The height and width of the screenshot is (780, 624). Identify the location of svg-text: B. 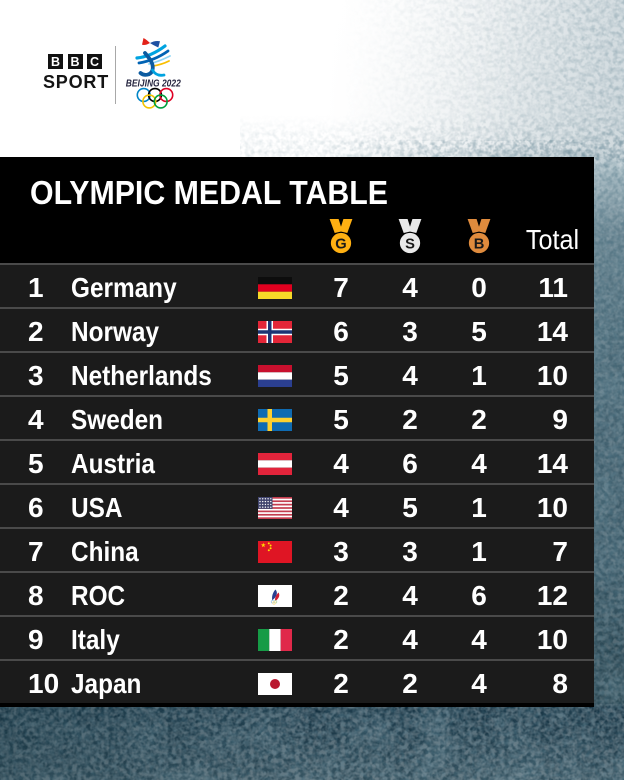
(479, 244).